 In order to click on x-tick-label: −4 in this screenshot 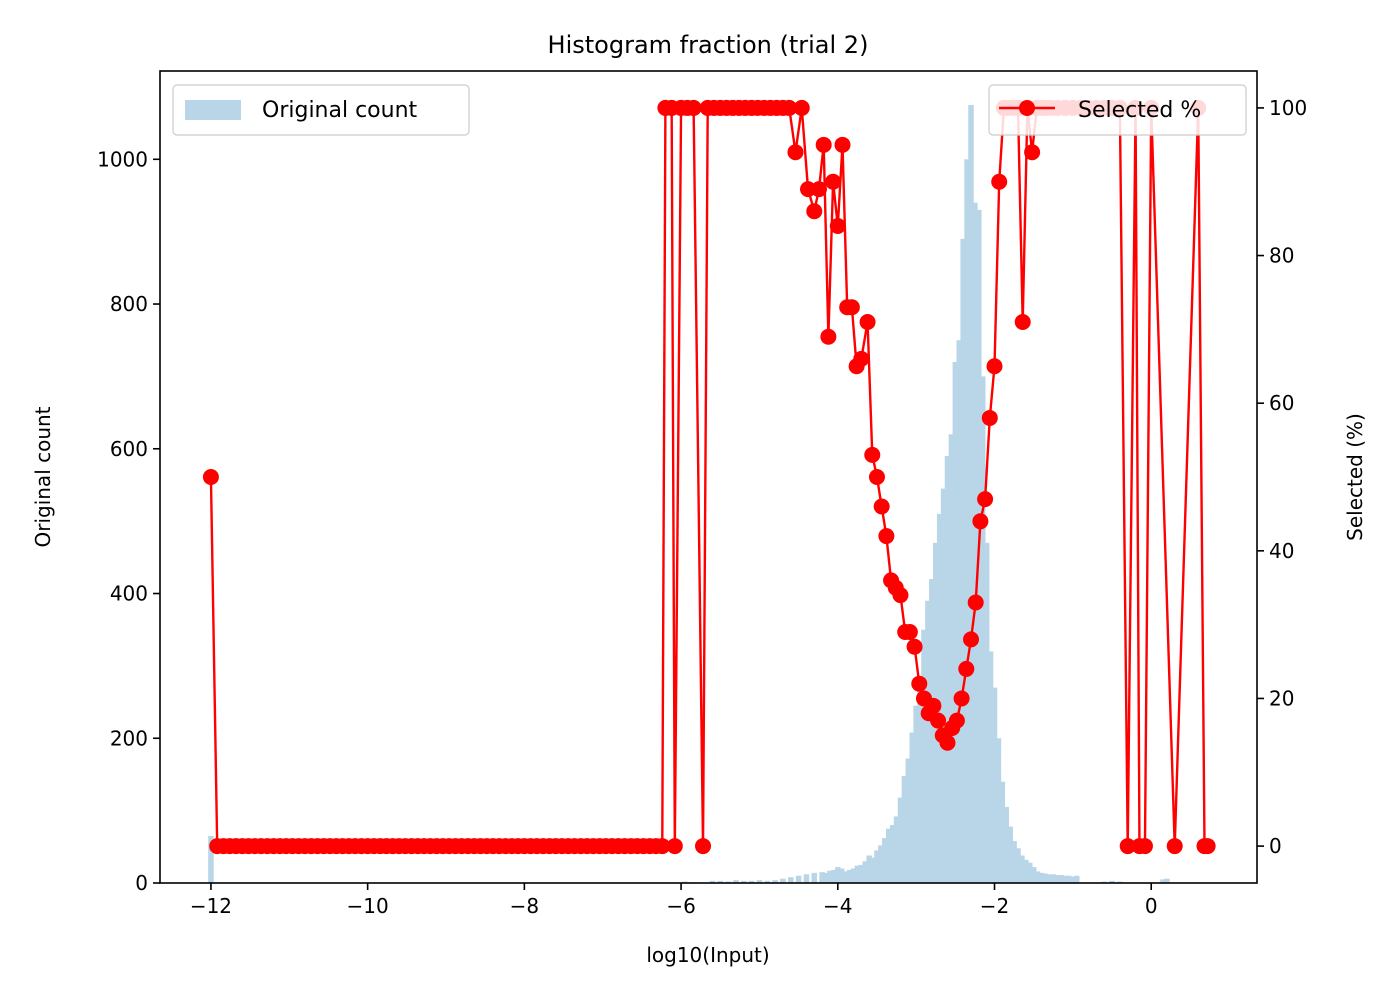, I will do `click(837, 906)`.